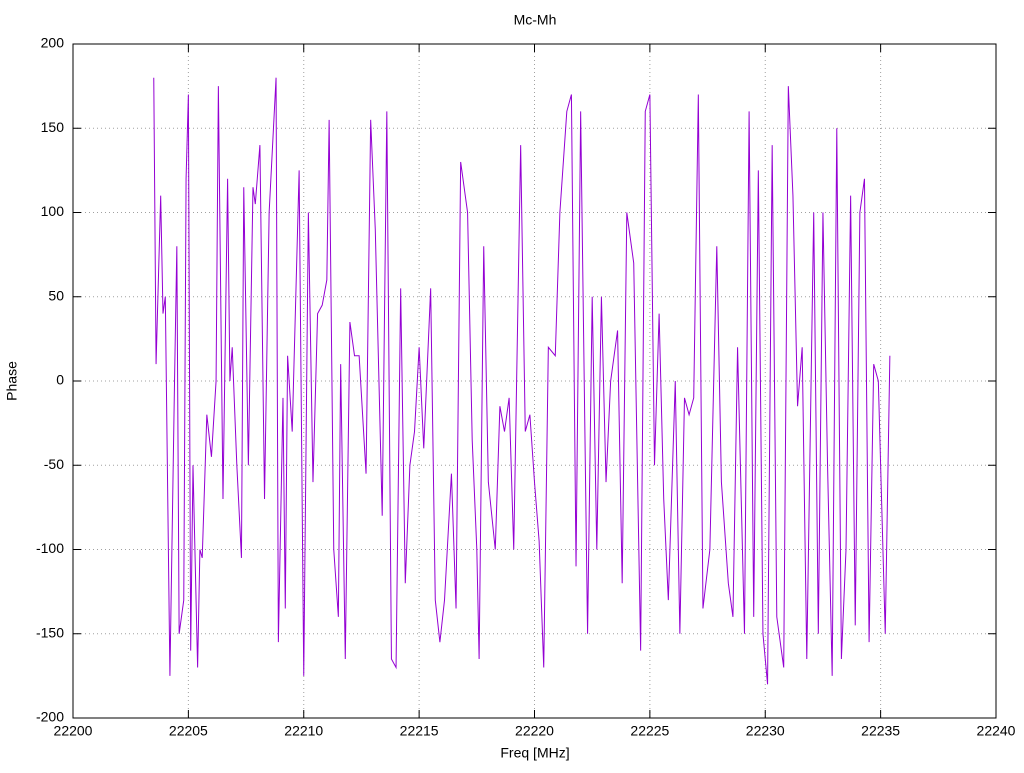 This screenshot has height=773, width=1024. Describe the element at coordinates (53, 43) in the screenshot. I see `y-tick-label: 200` at that location.